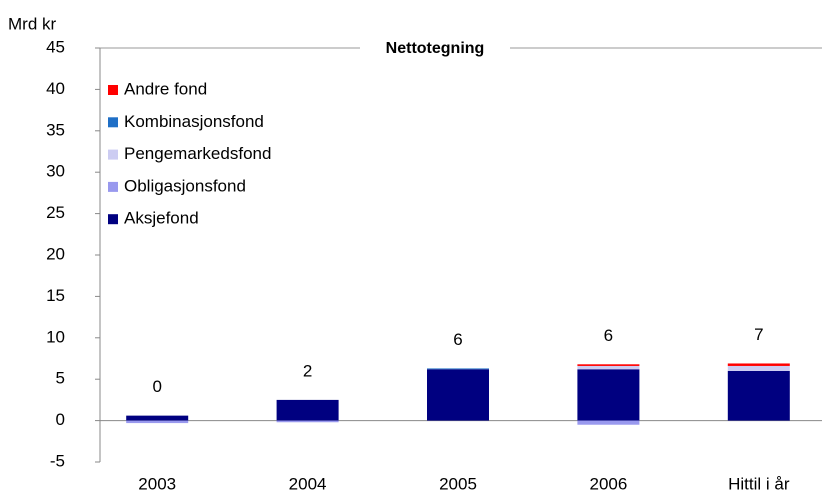 The width and height of the screenshot is (824, 502). Describe the element at coordinates (435, 48) in the screenshot. I see `chart-title: Nettotegning` at that location.